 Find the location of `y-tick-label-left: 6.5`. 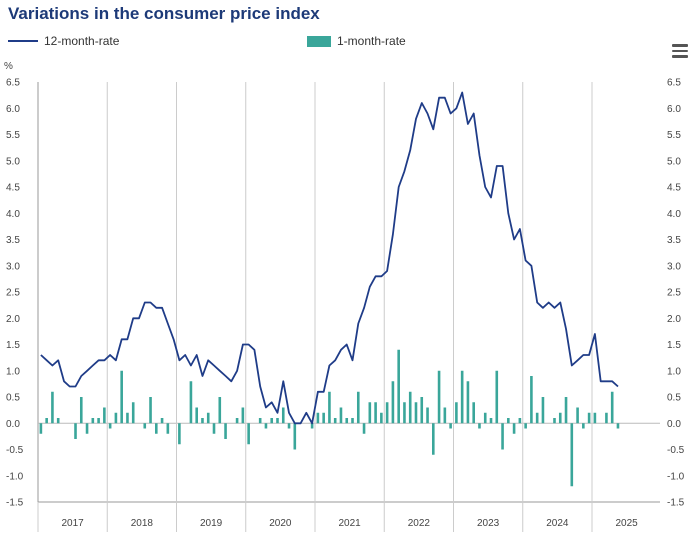

y-tick-label-left: 6.5 is located at coordinates (13, 83).